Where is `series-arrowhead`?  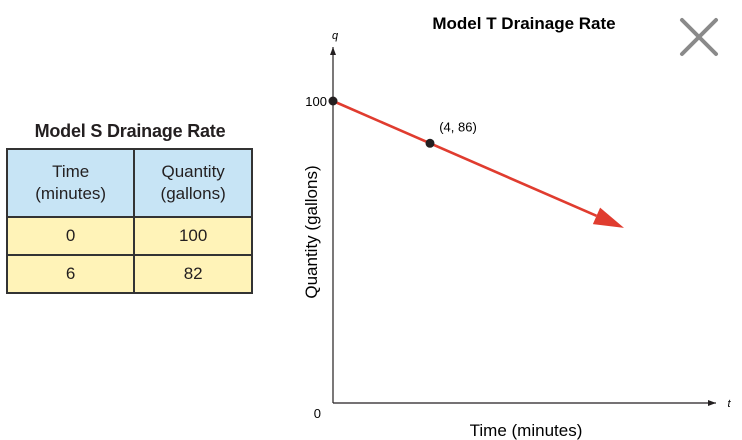 series-arrowhead is located at coordinates (608, 217).